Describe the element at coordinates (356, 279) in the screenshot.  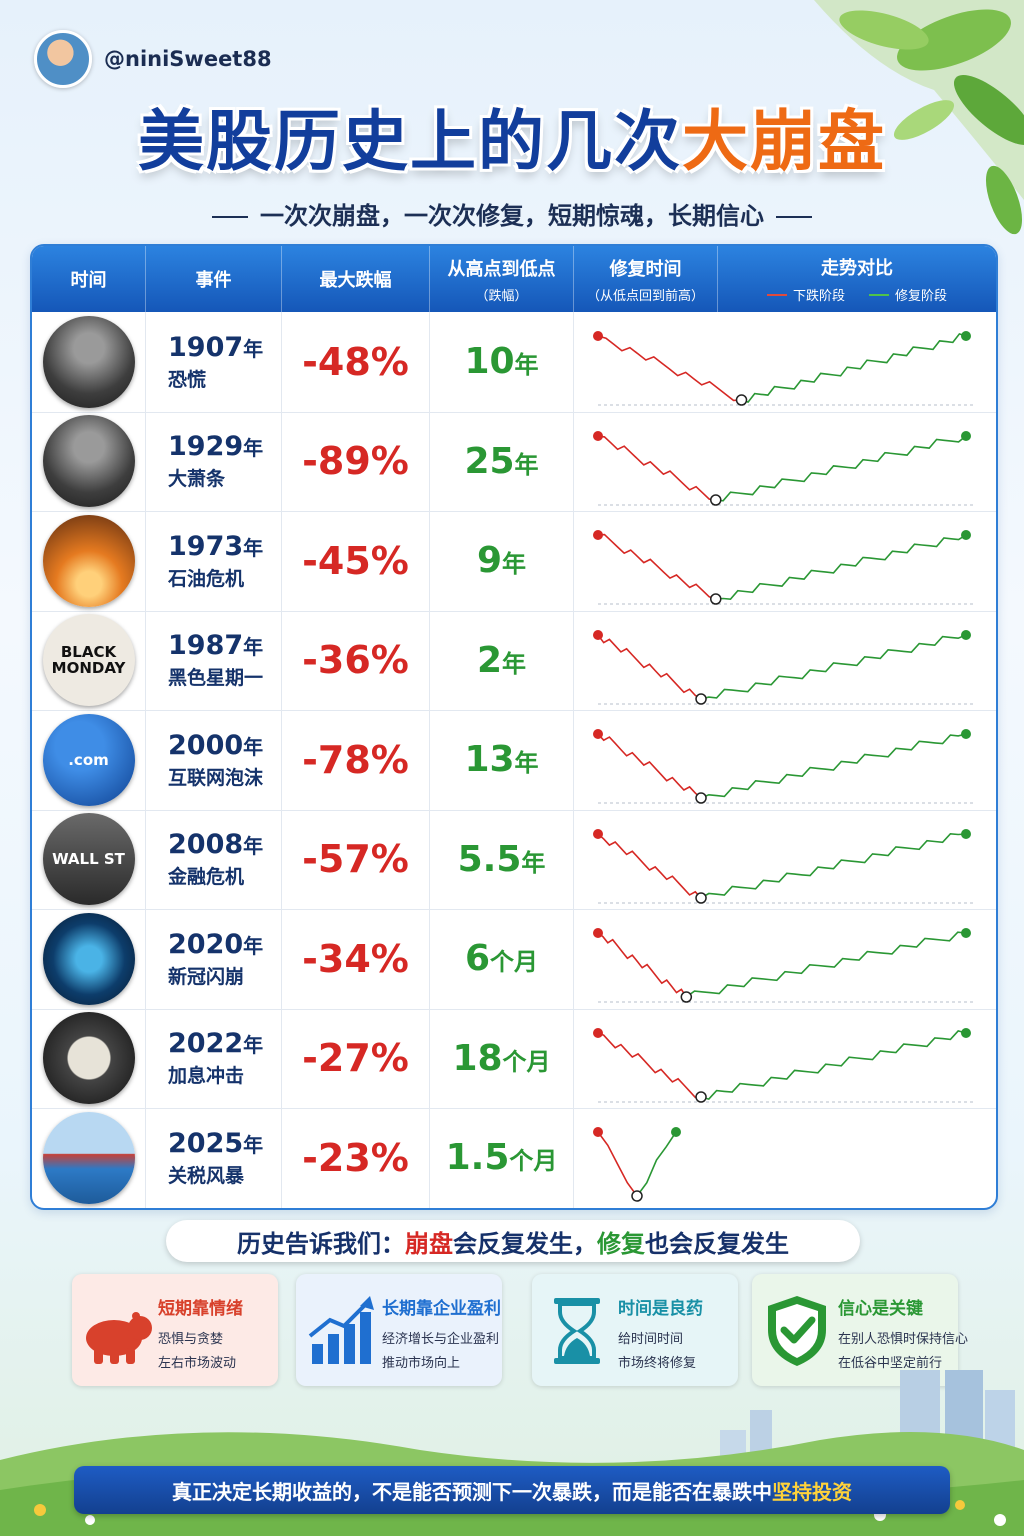
I see `header-drop: 最大跌幅` at that location.